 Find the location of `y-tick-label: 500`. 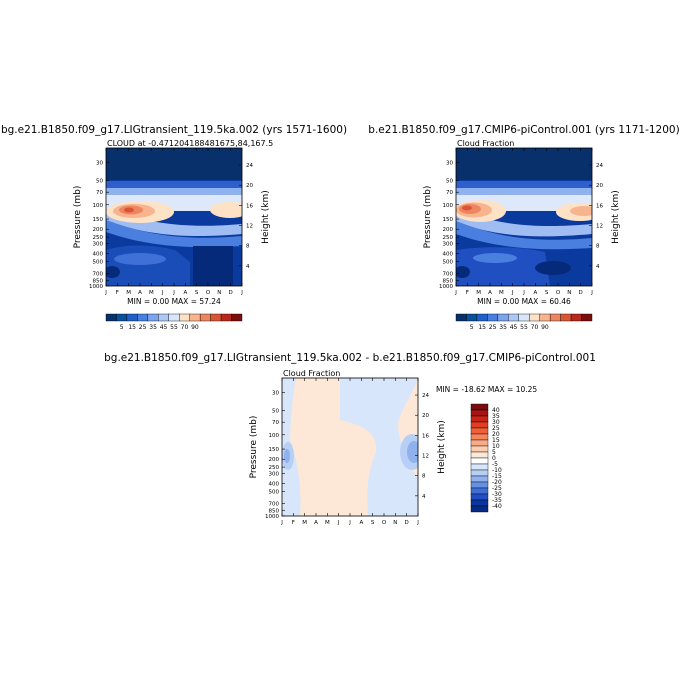

y-tick-label: 500 is located at coordinates (98, 263).